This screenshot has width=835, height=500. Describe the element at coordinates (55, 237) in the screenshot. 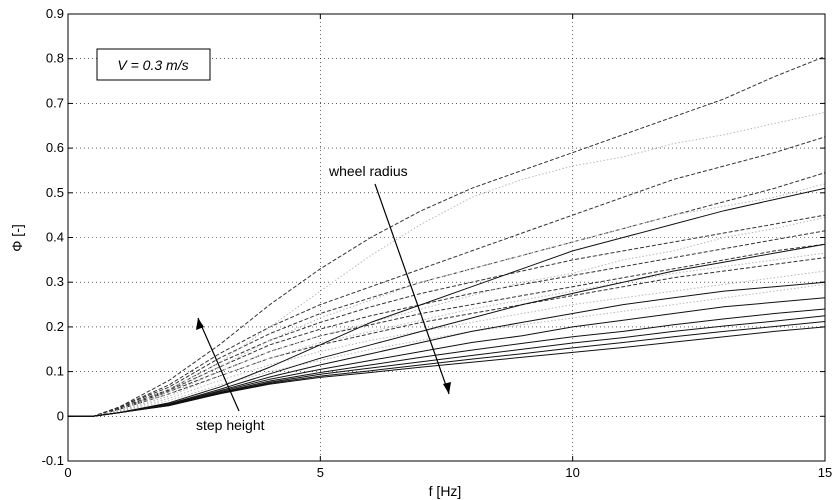

I see `y-tick-label: 0.4` at that location.